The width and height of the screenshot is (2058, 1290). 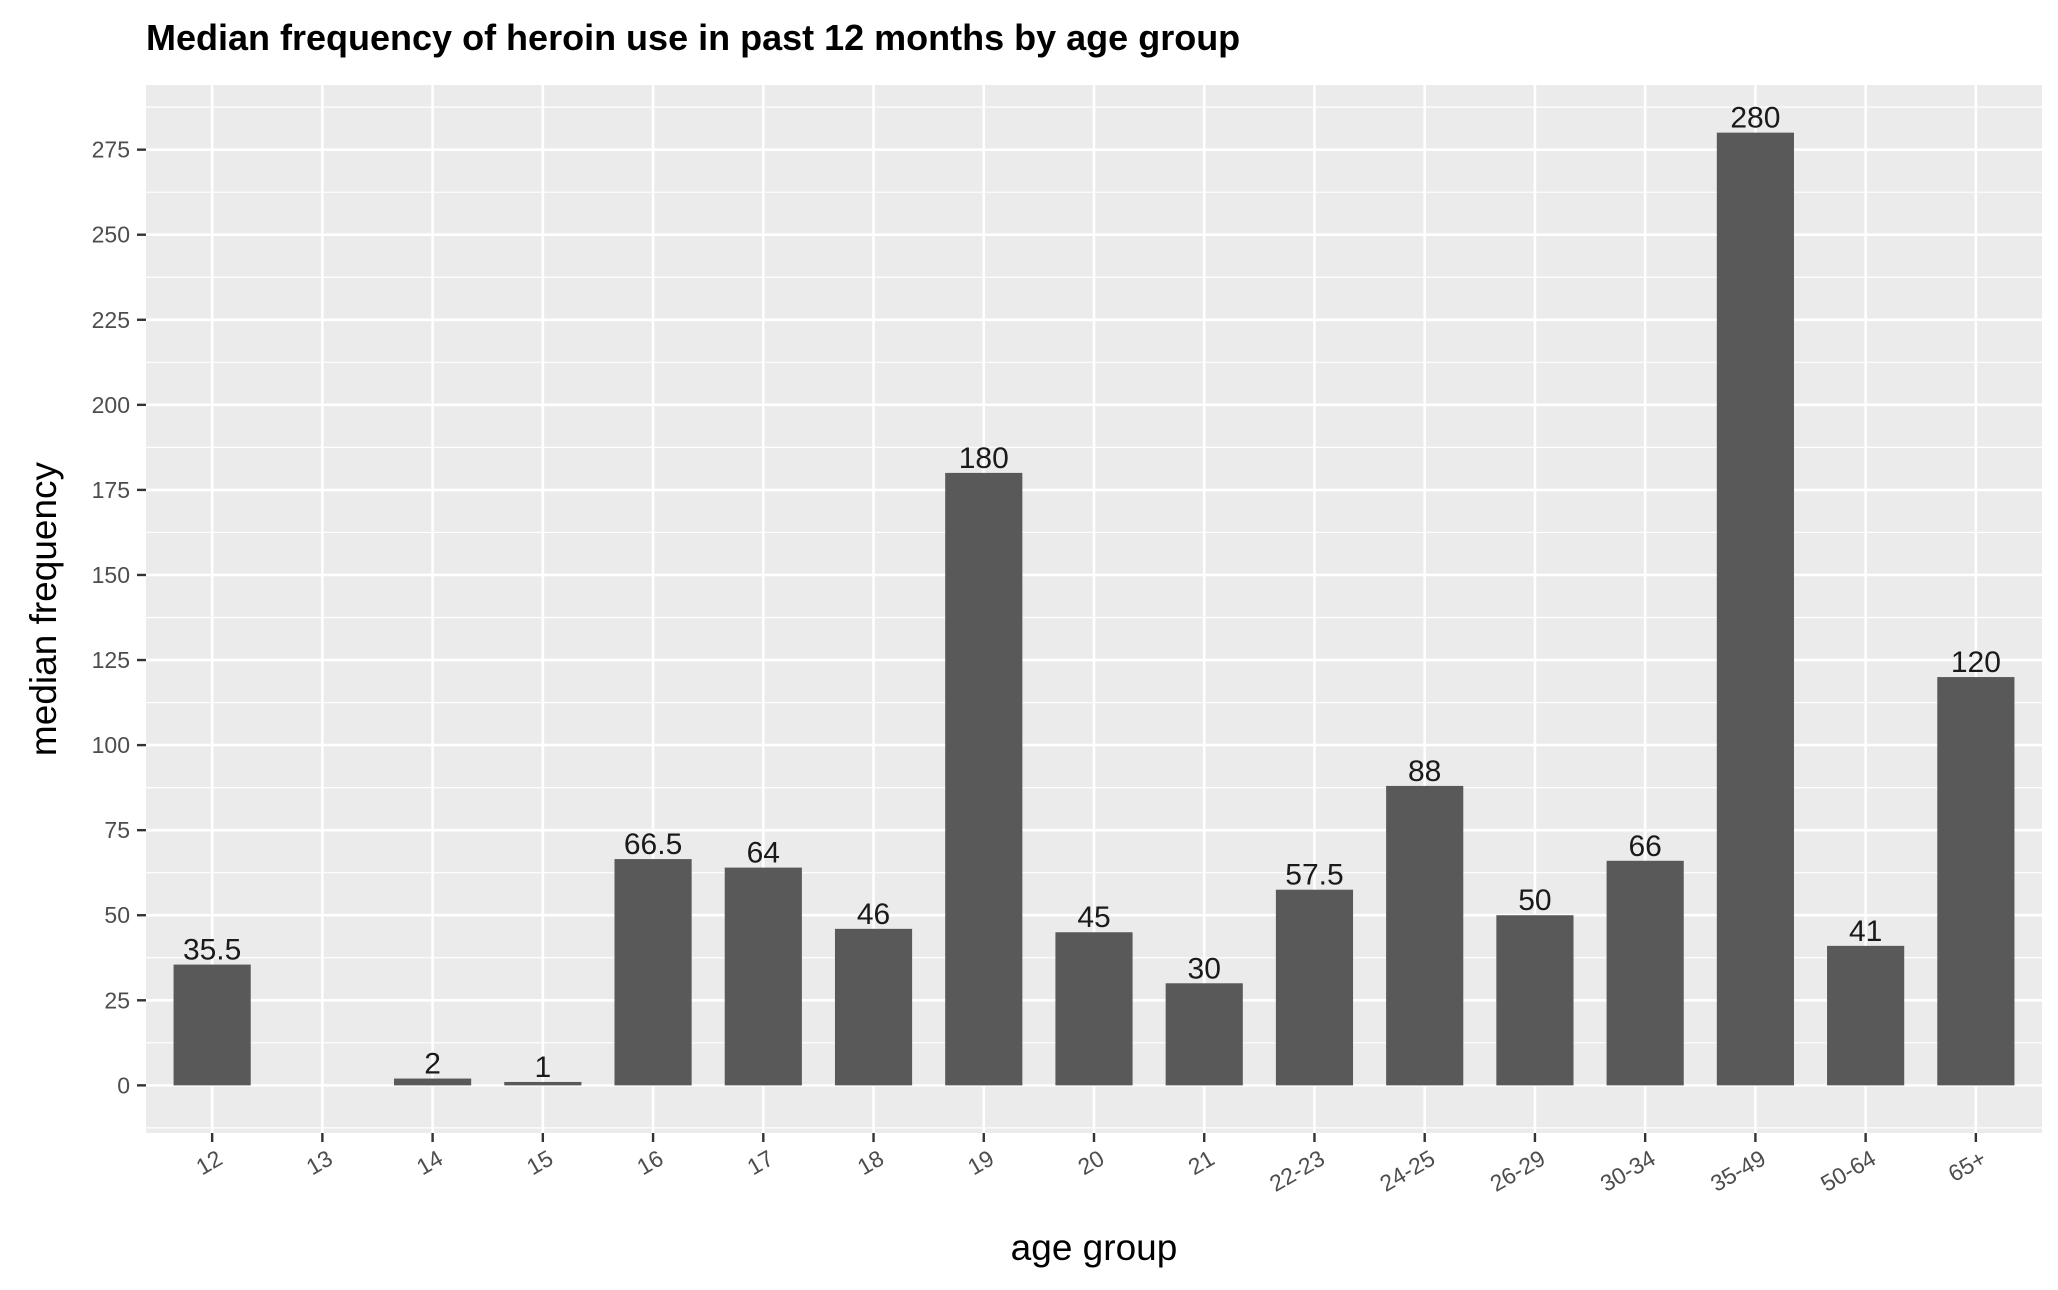 I want to click on y-tick-label: 275, so click(x=111, y=150).